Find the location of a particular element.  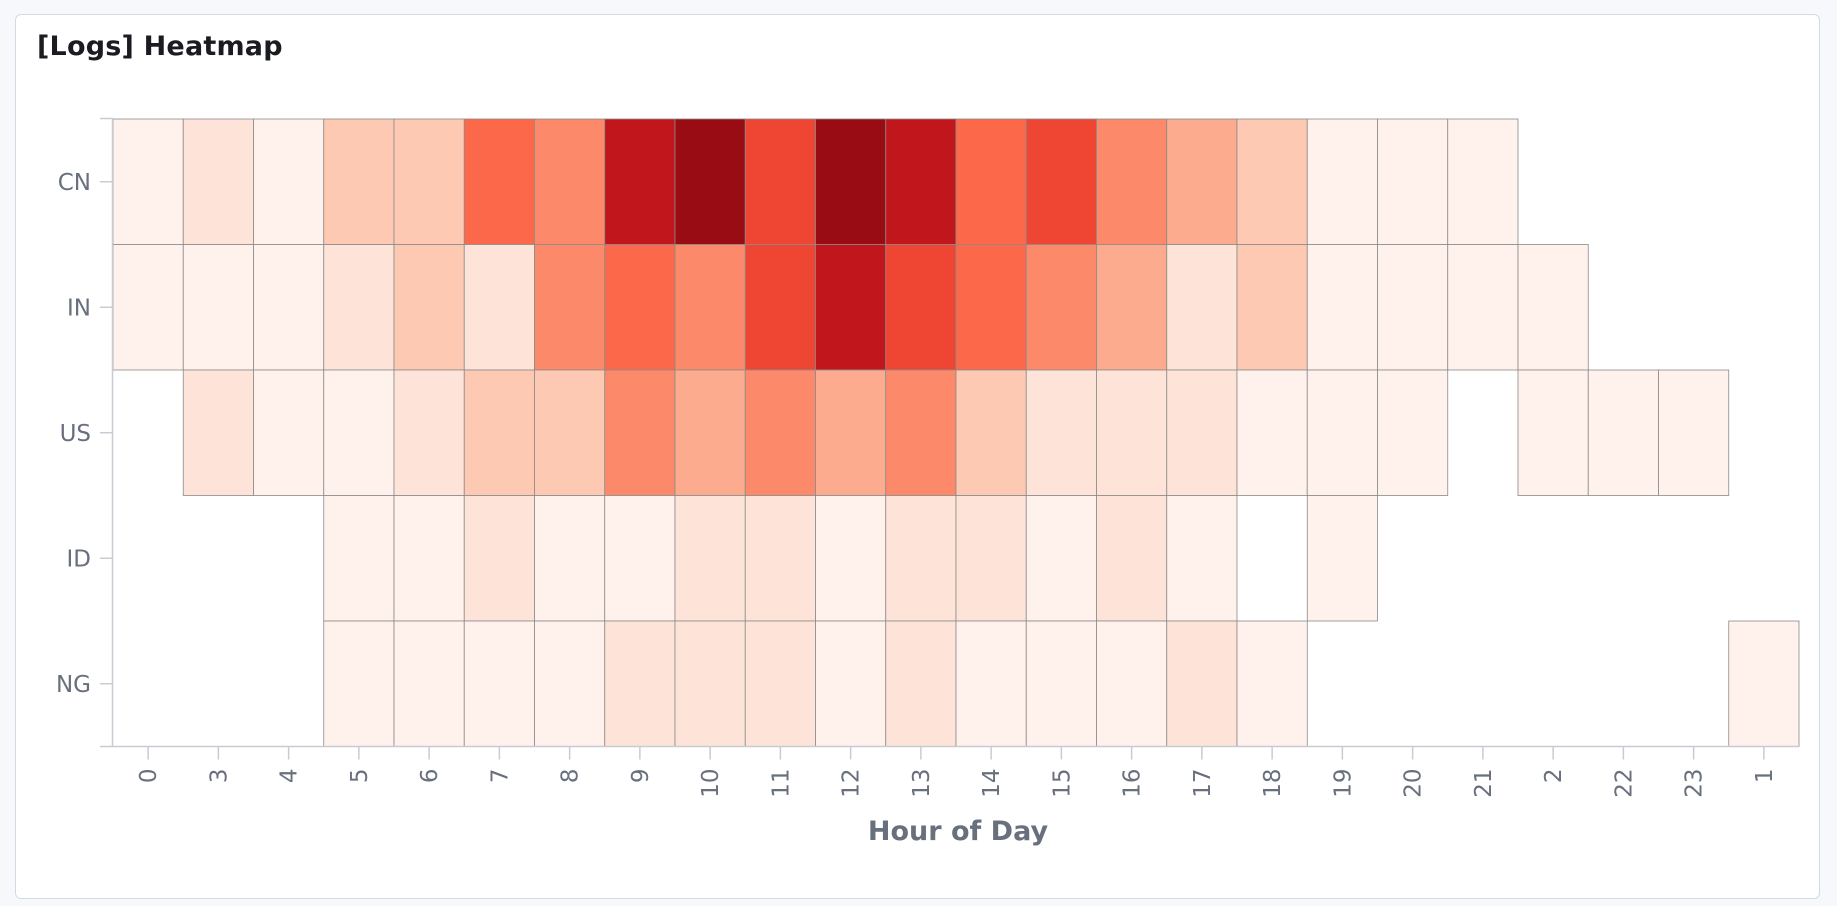

x-tick-label: 21 is located at coordinates (1484, 783).